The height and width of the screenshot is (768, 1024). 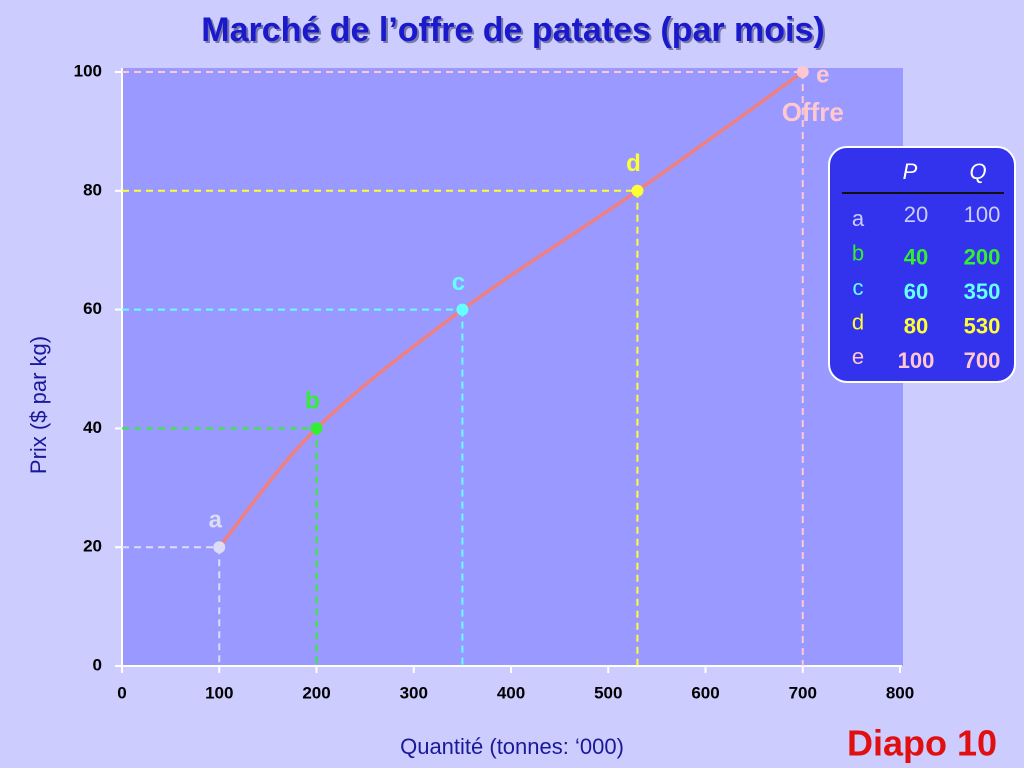 I want to click on table-p: 100, so click(x=916, y=360).